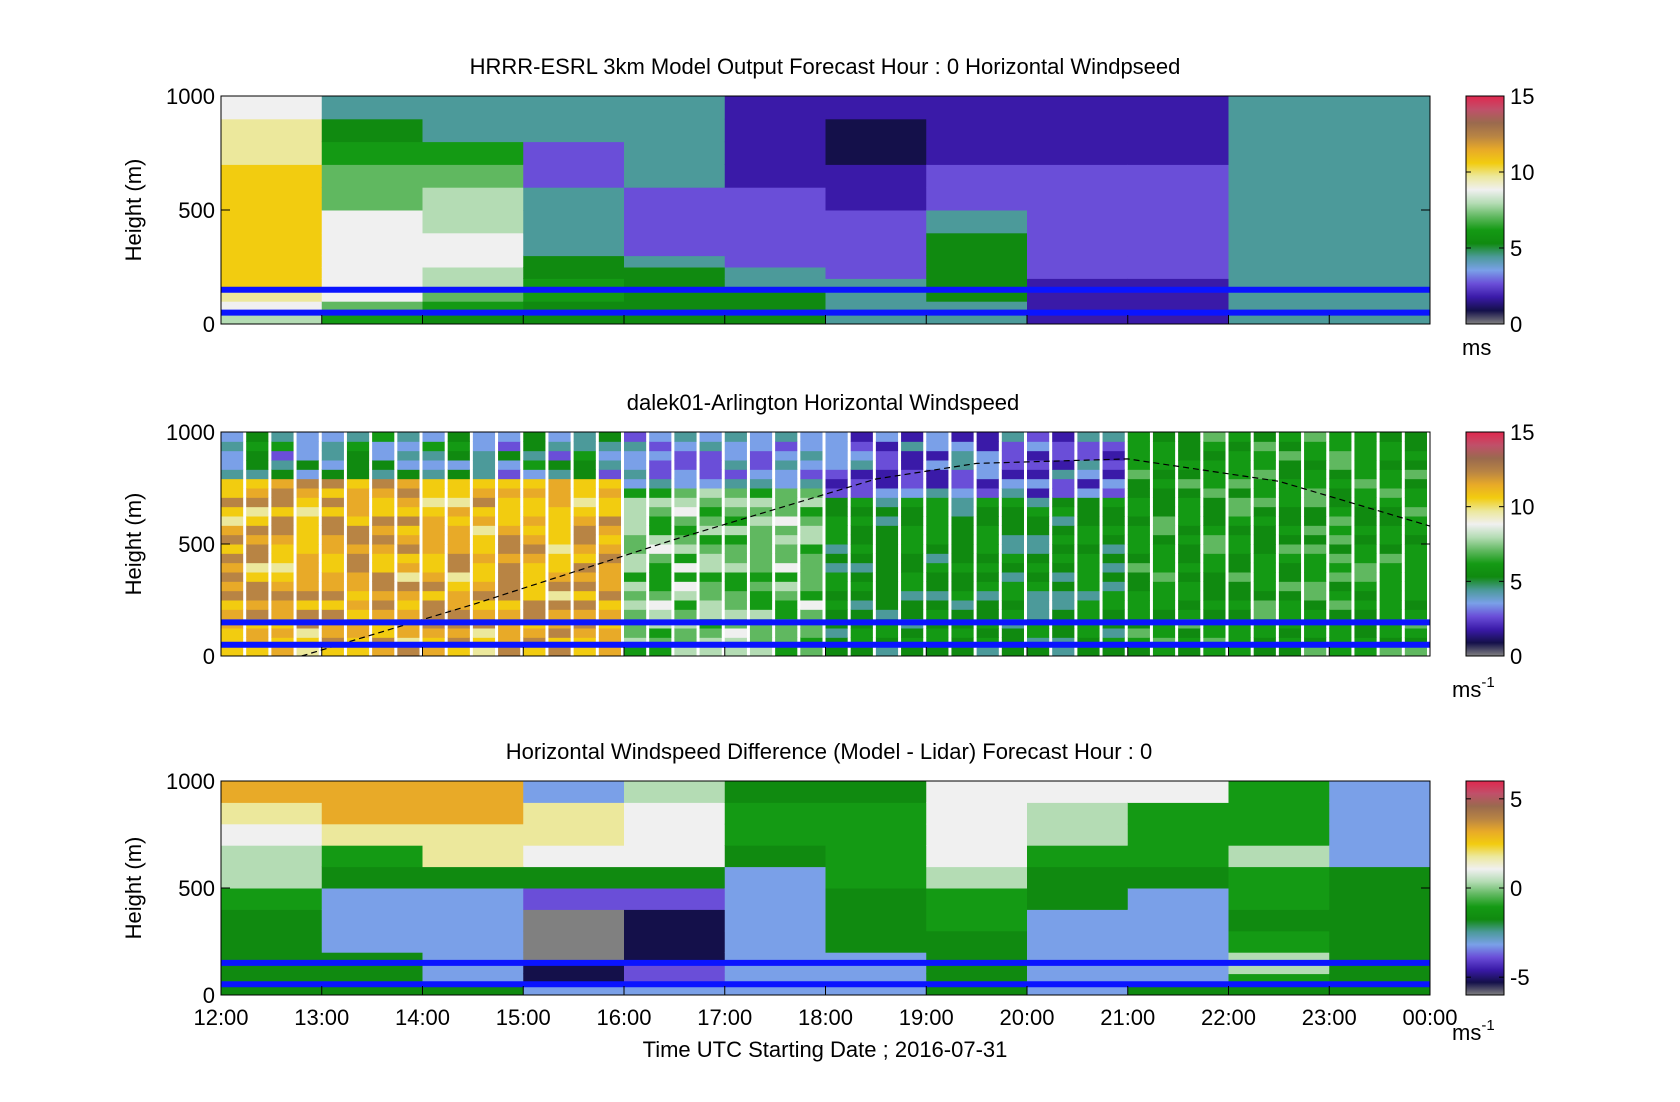  What do you see at coordinates (1493, 561) in the screenshot?
I see `colorbar: 0 5 10 15 ms-1` at bounding box center [1493, 561].